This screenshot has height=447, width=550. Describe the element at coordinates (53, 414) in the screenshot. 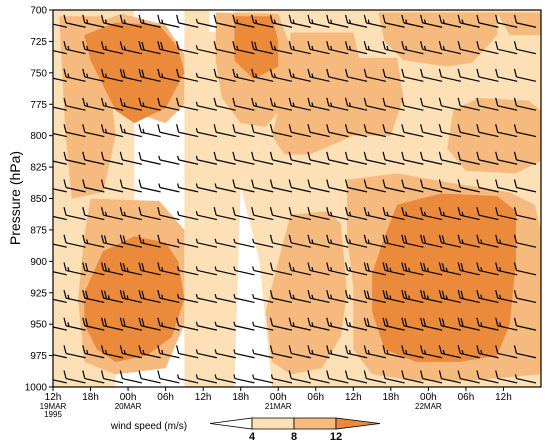

I see `x-tick-sublabel: 1995` at that location.